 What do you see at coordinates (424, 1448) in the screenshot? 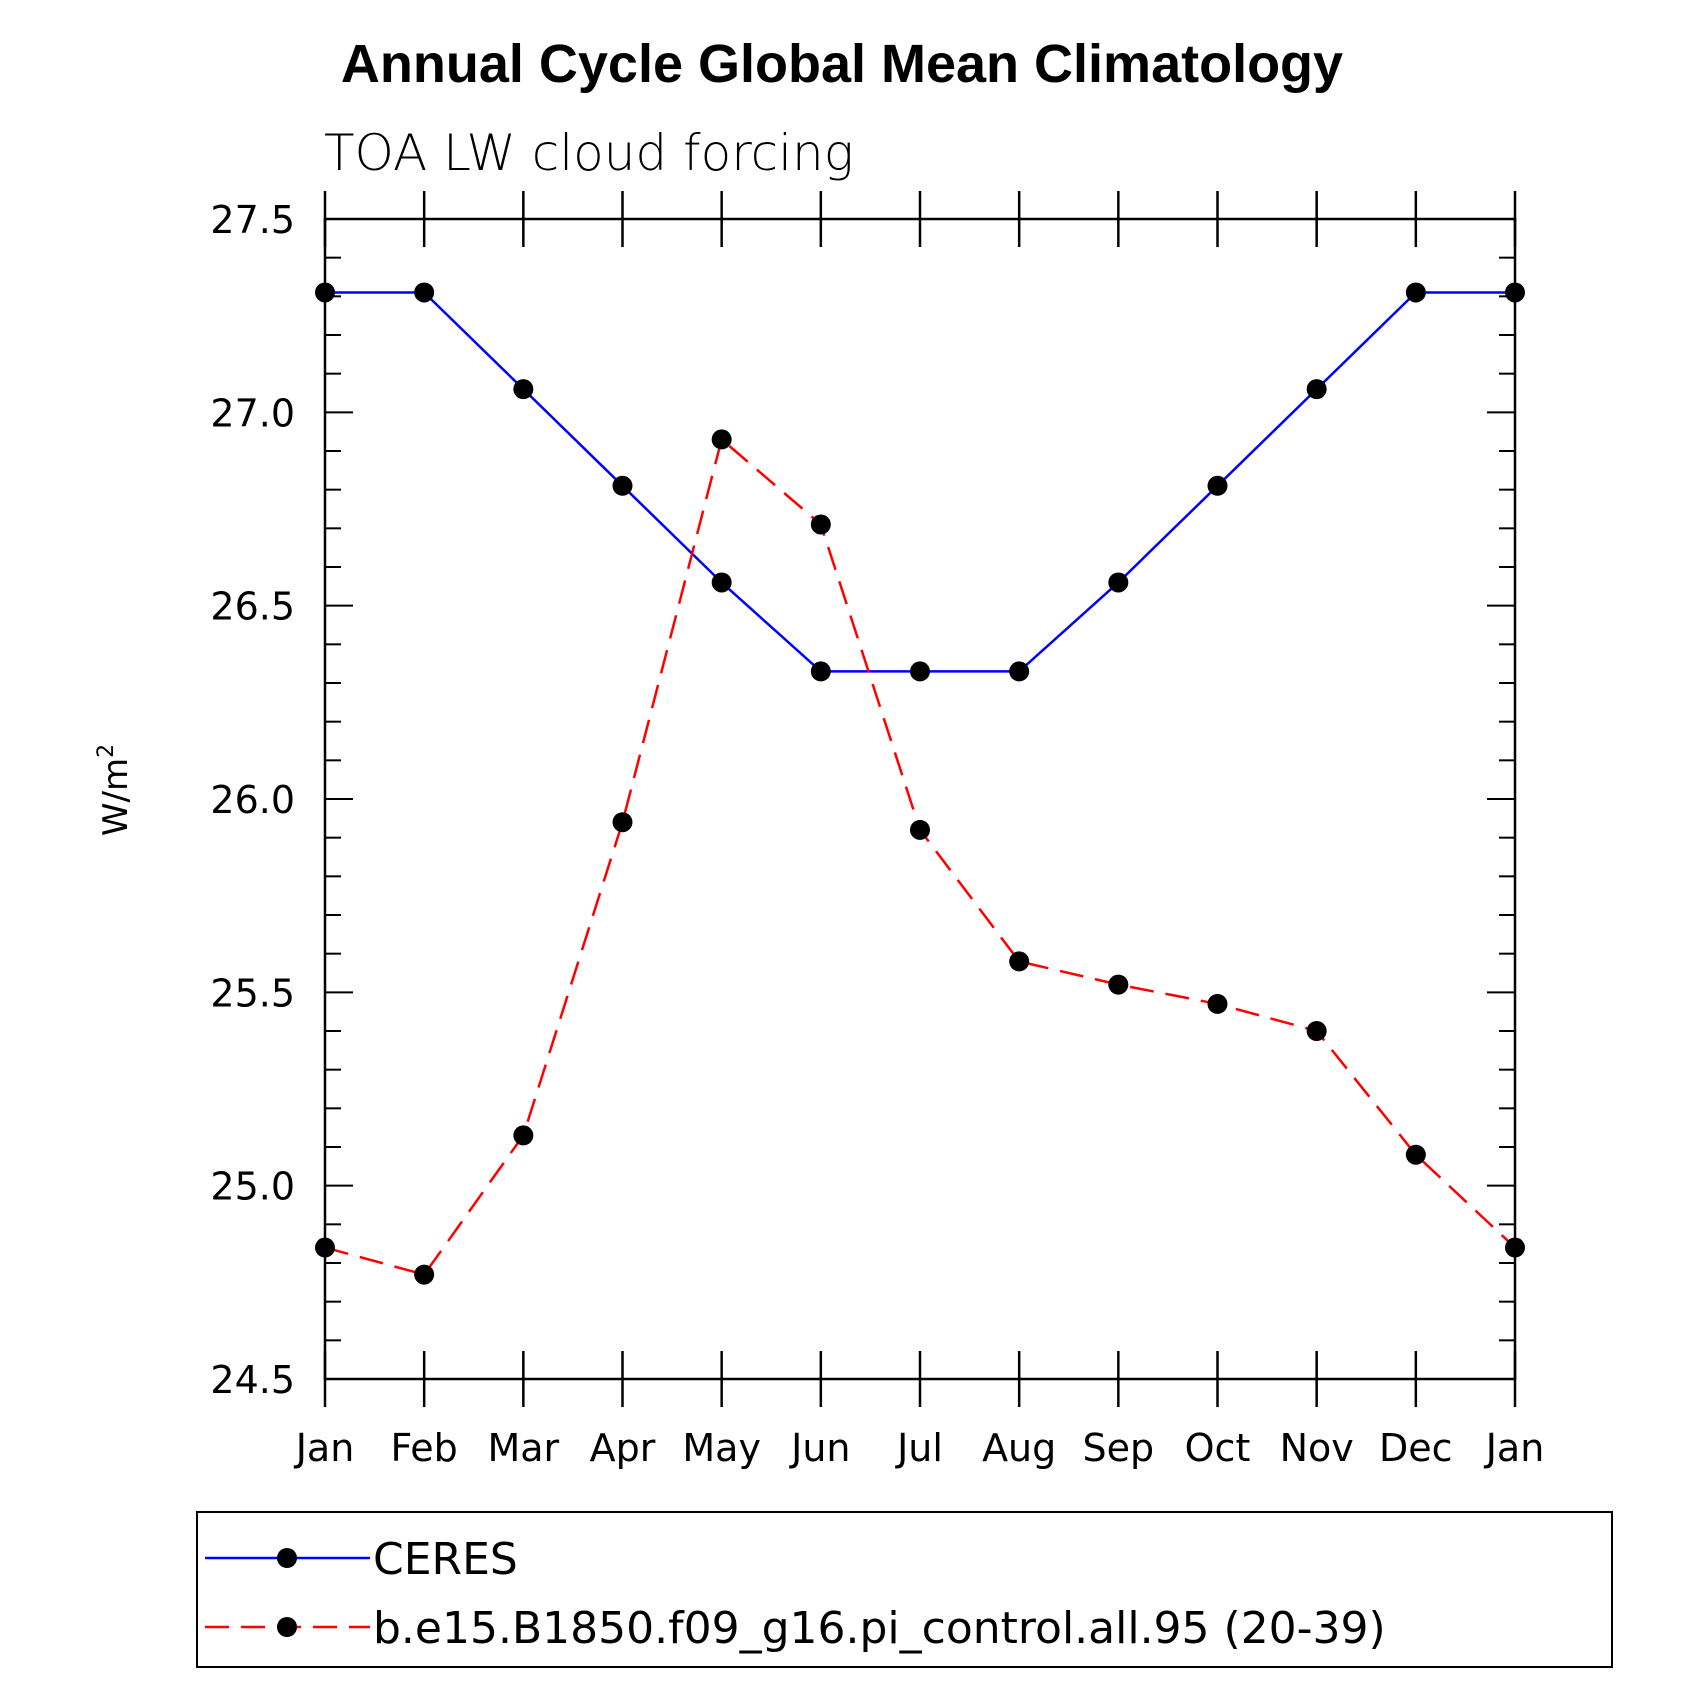
I see `x-tick-label: Feb` at bounding box center [424, 1448].